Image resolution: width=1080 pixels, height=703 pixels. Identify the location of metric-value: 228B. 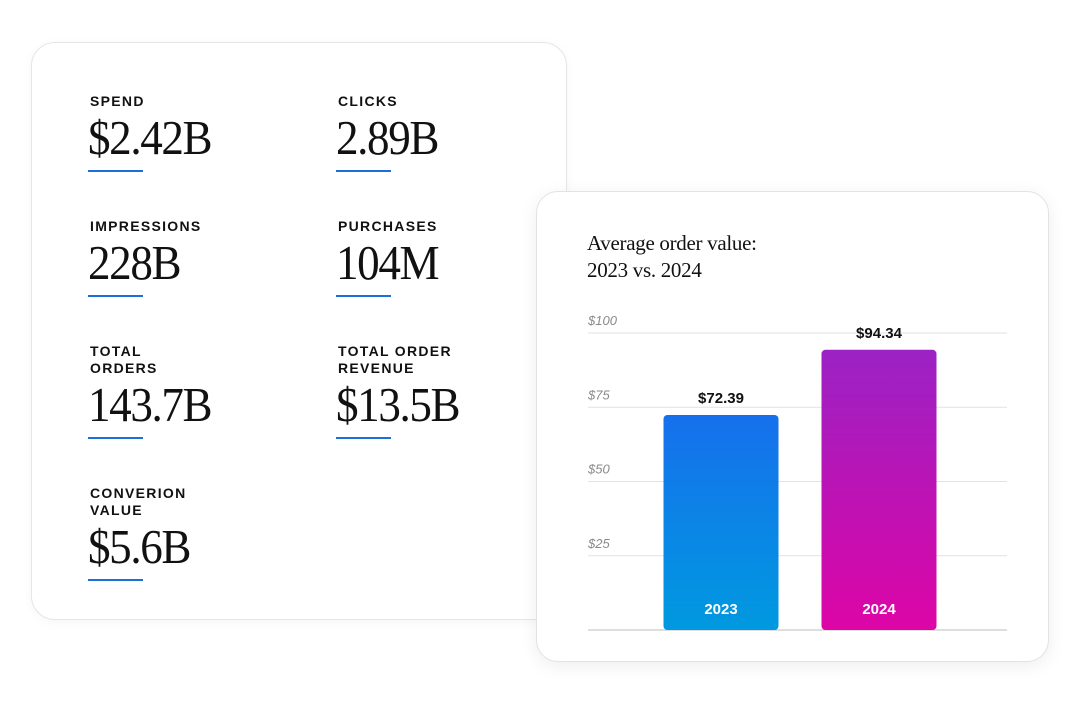
(135, 262).